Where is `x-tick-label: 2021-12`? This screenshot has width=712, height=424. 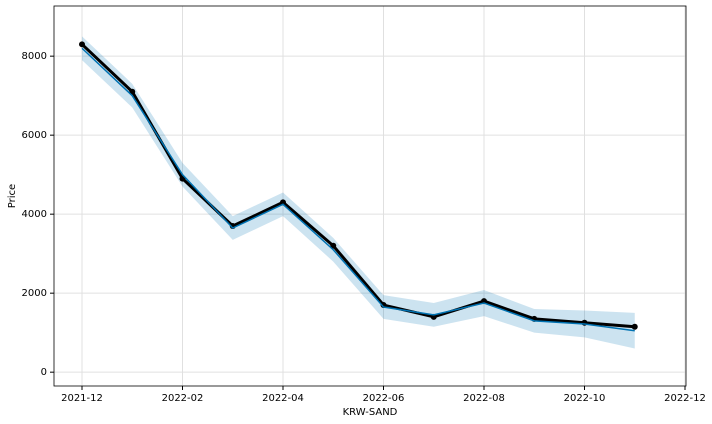
x-tick-label: 2021-12 is located at coordinates (82, 398).